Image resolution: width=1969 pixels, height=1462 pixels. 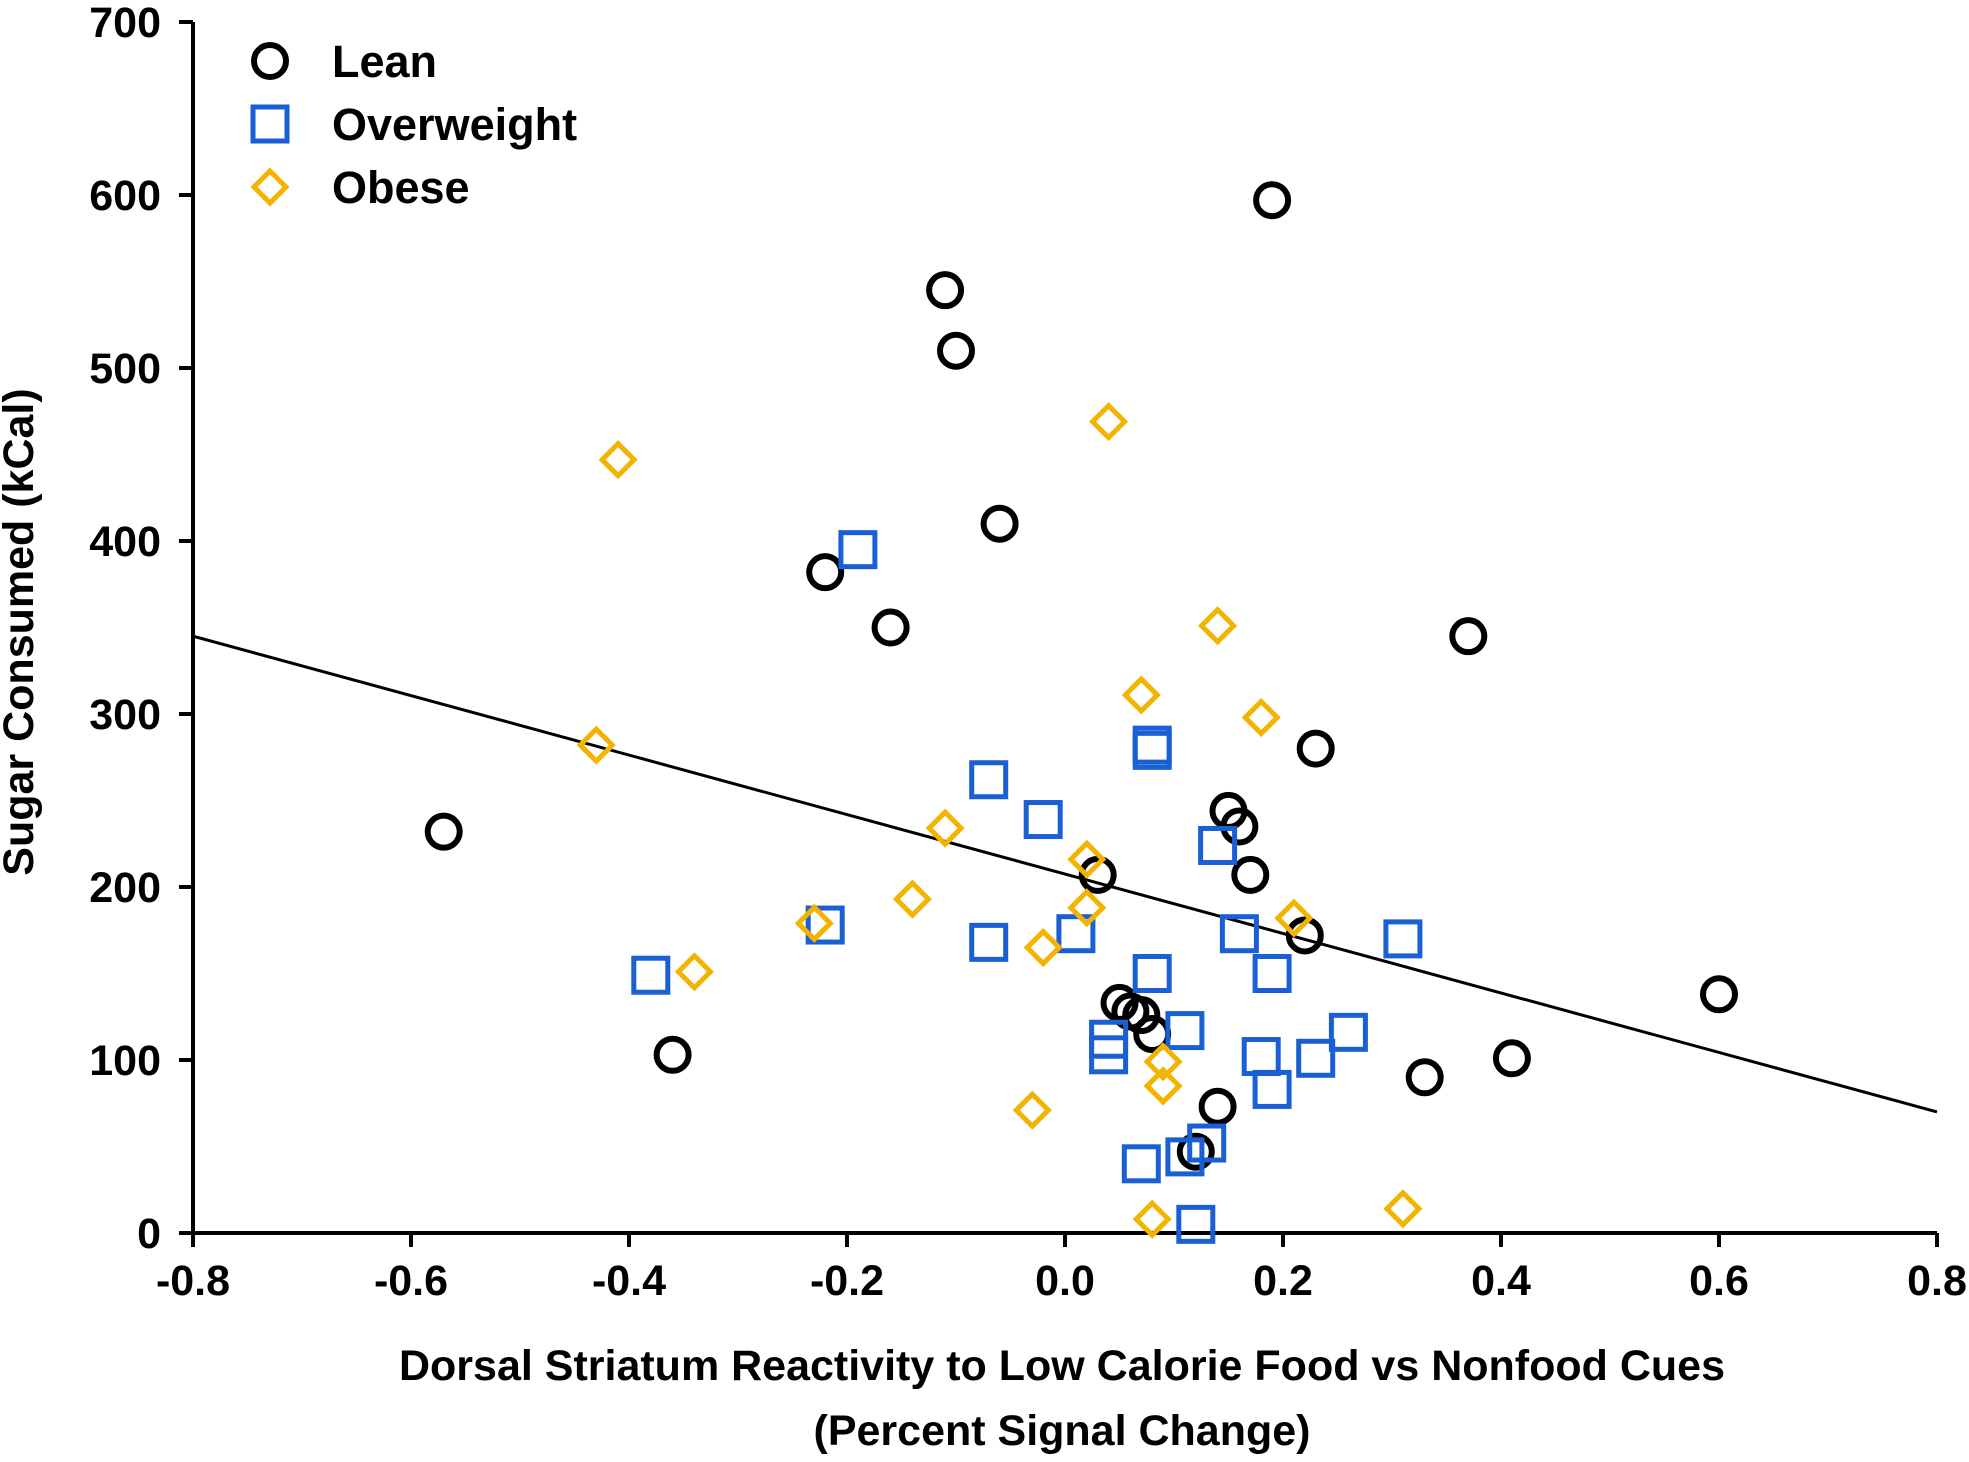 What do you see at coordinates (125, 23) in the screenshot?
I see `y-tick-label: 700` at bounding box center [125, 23].